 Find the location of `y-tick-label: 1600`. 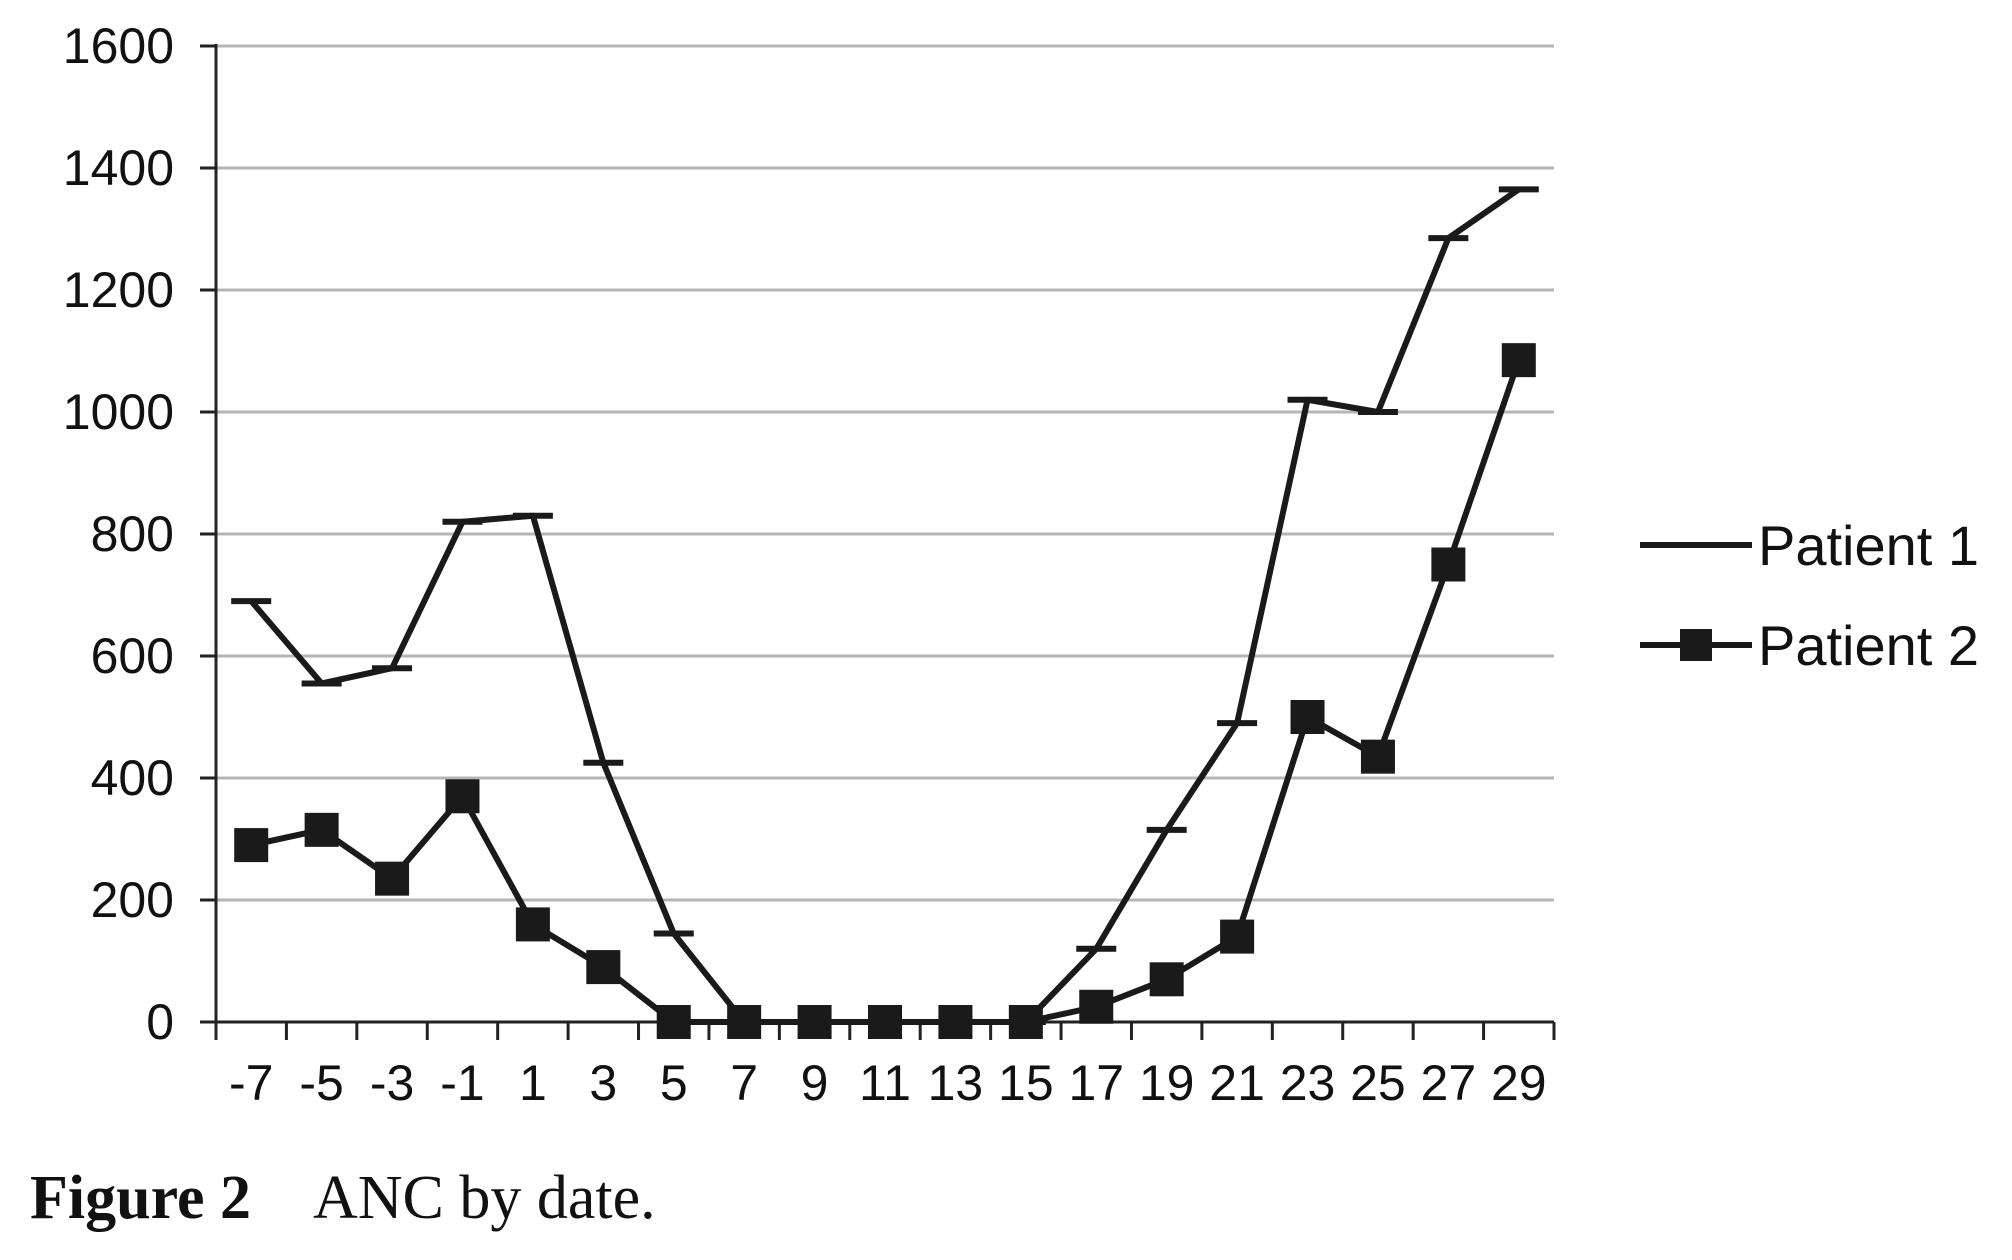

y-tick-label: 1600 is located at coordinates (118, 46).